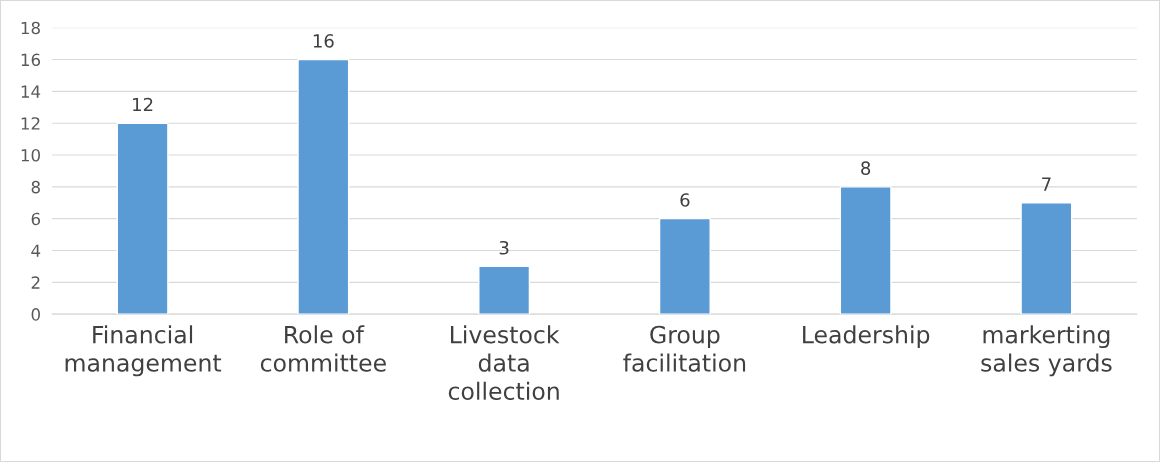  What do you see at coordinates (35, 187) in the screenshot?
I see `y-tick-label: 8` at bounding box center [35, 187].